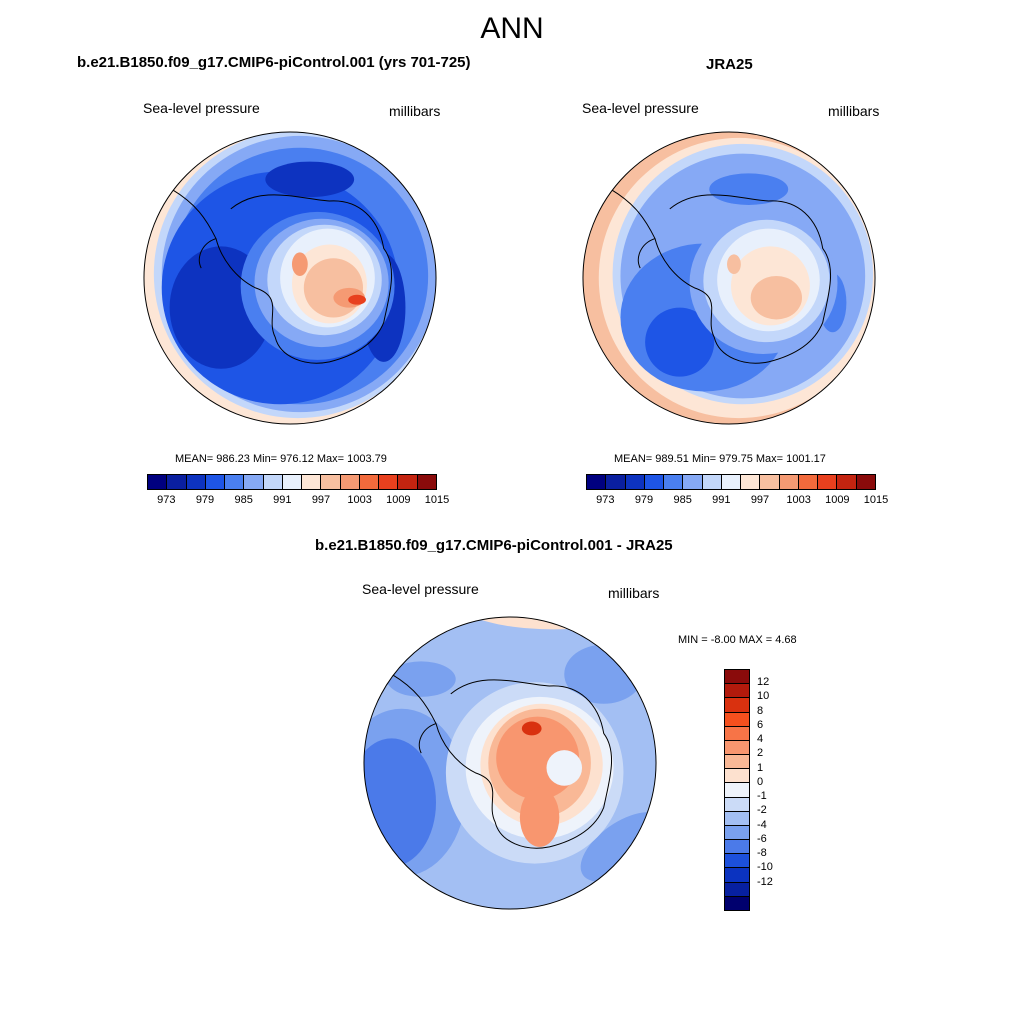 This screenshot has height=1024, width=1024. What do you see at coordinates (762, 824) in the screenshot?
I see `colorbar-tick-label: -4` at bounding box center [762, 824].